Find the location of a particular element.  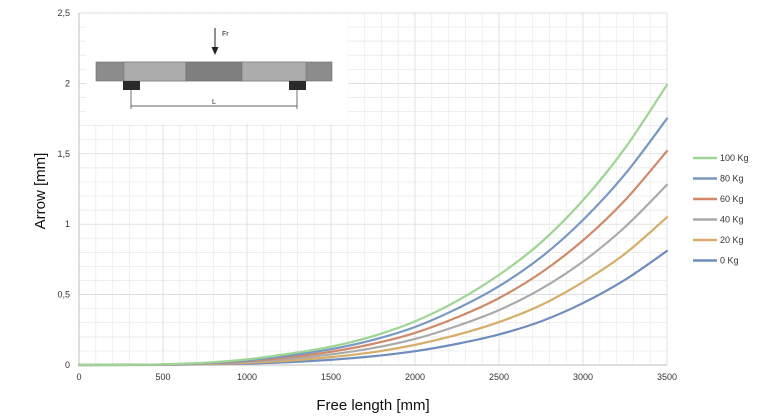

legend: 100 Kg 80 Kg 60 Kg 40 Kg 20 Kg 0 Kg is located at coordinates (721, 209).